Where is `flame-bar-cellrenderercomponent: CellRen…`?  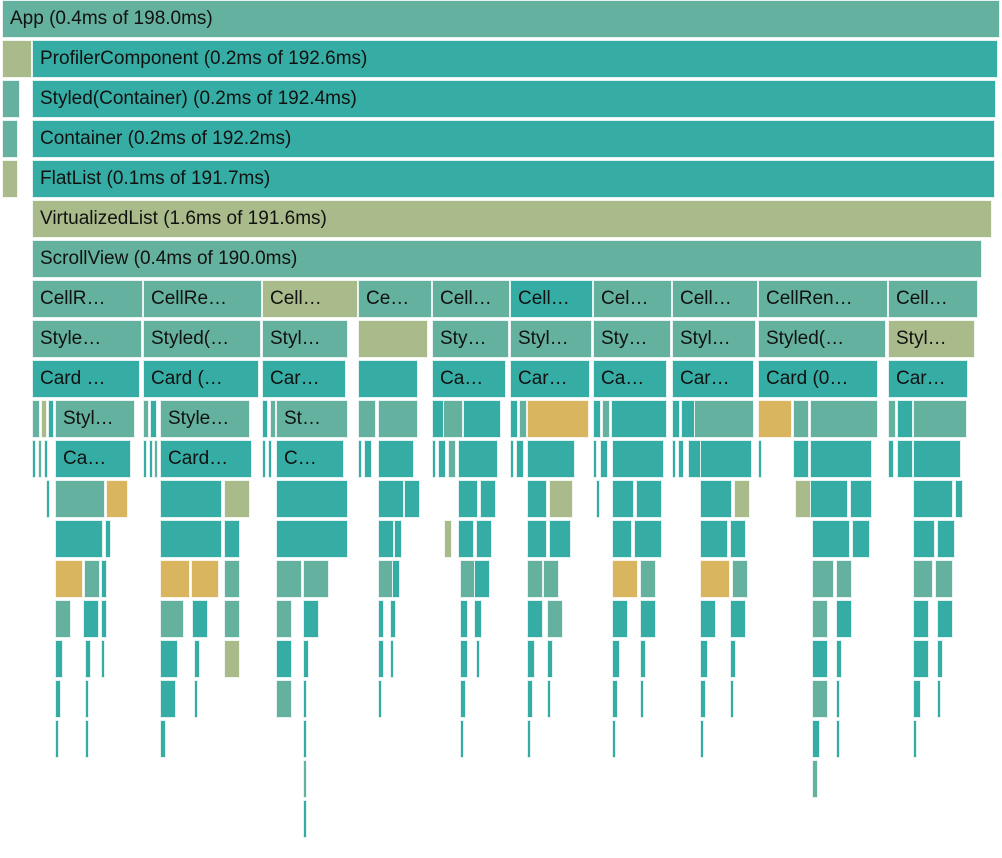 flame-bar-cellrenderercomponent: CellRen… is located at coordinates (823, 299).